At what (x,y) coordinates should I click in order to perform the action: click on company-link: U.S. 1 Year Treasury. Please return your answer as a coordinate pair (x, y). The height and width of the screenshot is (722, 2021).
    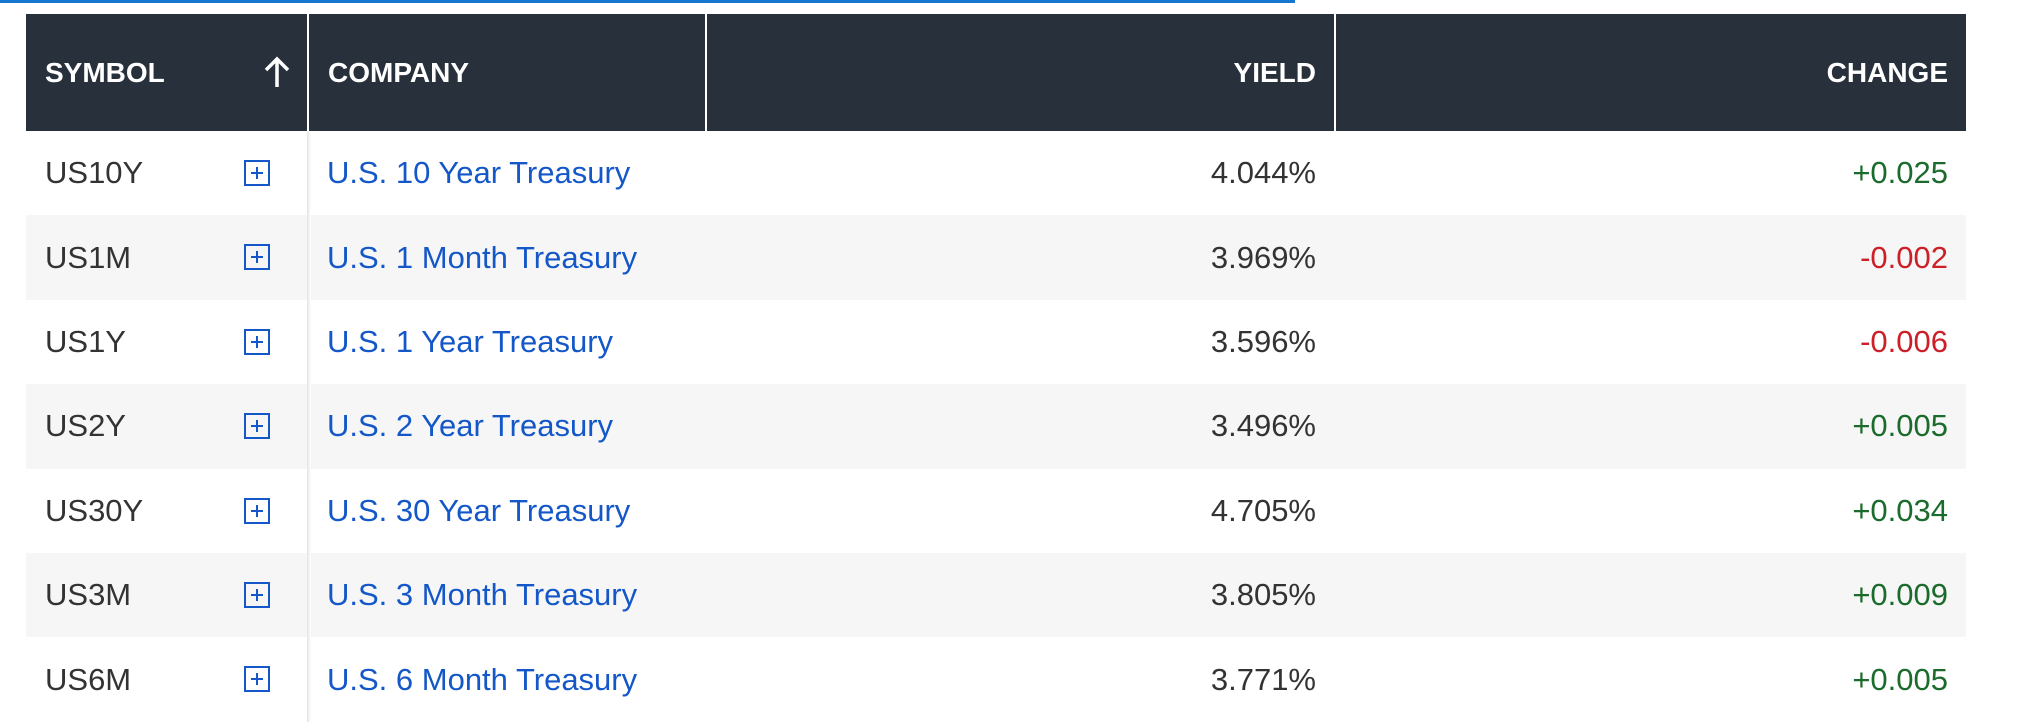
    Looking at the image, I should click on (470, 341).